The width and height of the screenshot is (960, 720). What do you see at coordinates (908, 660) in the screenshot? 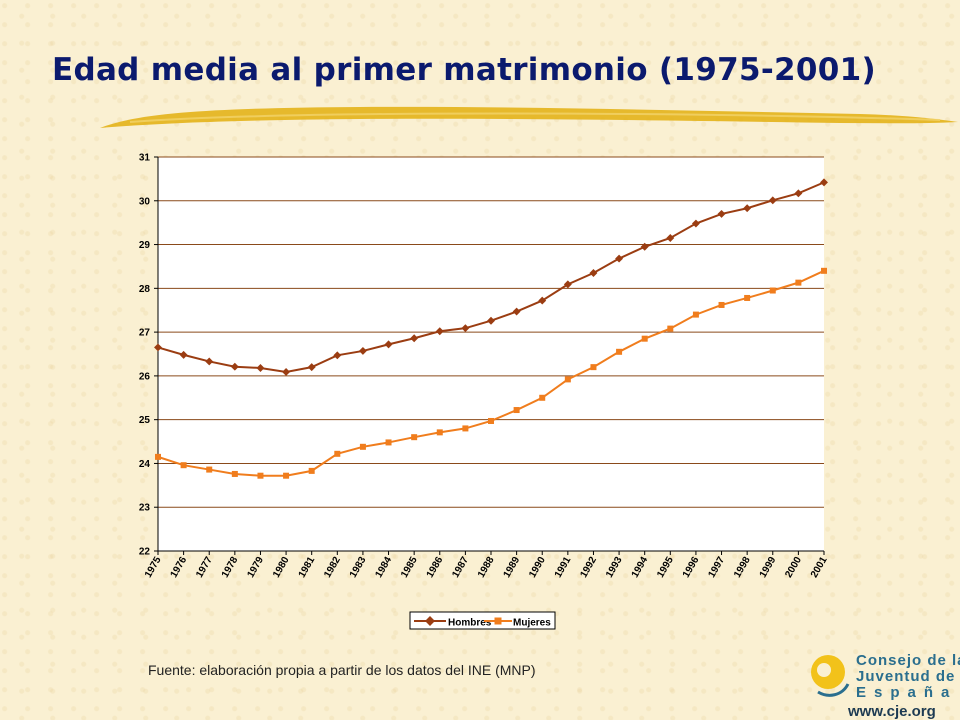
I see `logo-line-1: Consejo de la` at bounding box center [908, 660].